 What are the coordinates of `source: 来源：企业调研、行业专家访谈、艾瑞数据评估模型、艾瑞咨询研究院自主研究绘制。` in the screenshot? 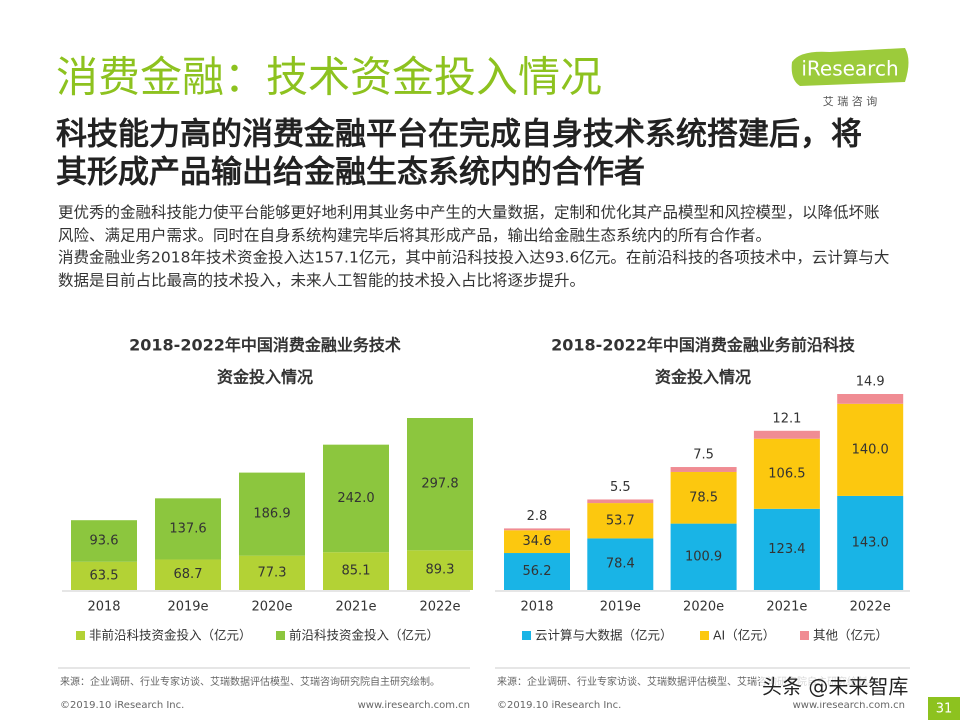 It's located at (250, 681).